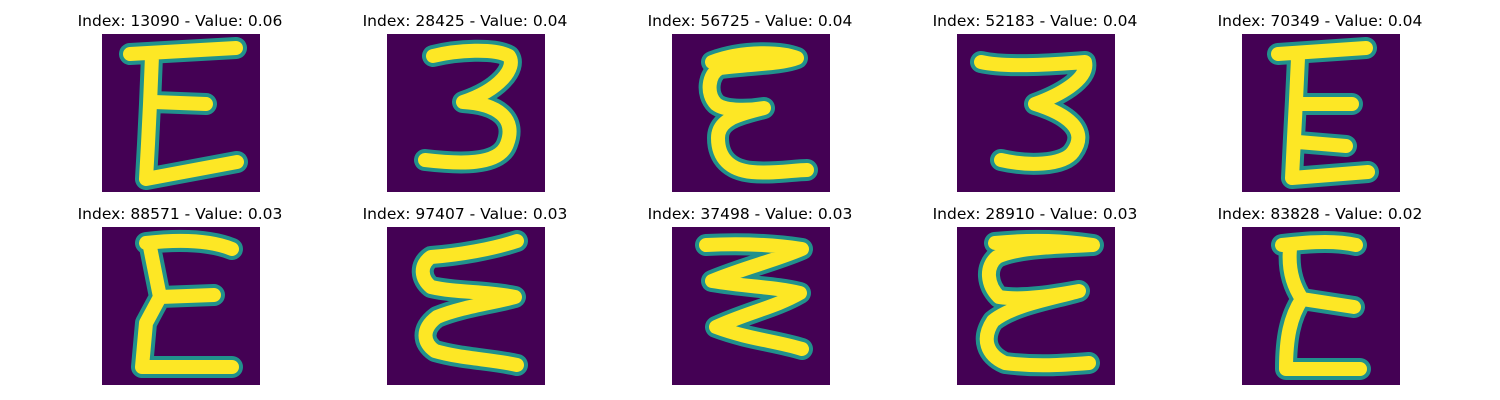  I want to click on panel-title: Index: 88571 - Value: 0.03, so click(180, 214).